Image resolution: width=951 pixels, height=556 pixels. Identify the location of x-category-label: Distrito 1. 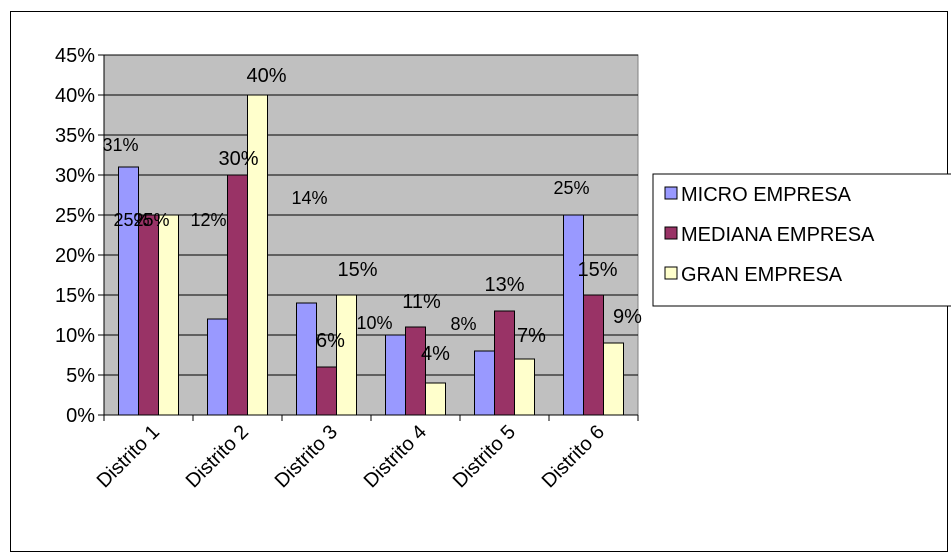
(128, 456).